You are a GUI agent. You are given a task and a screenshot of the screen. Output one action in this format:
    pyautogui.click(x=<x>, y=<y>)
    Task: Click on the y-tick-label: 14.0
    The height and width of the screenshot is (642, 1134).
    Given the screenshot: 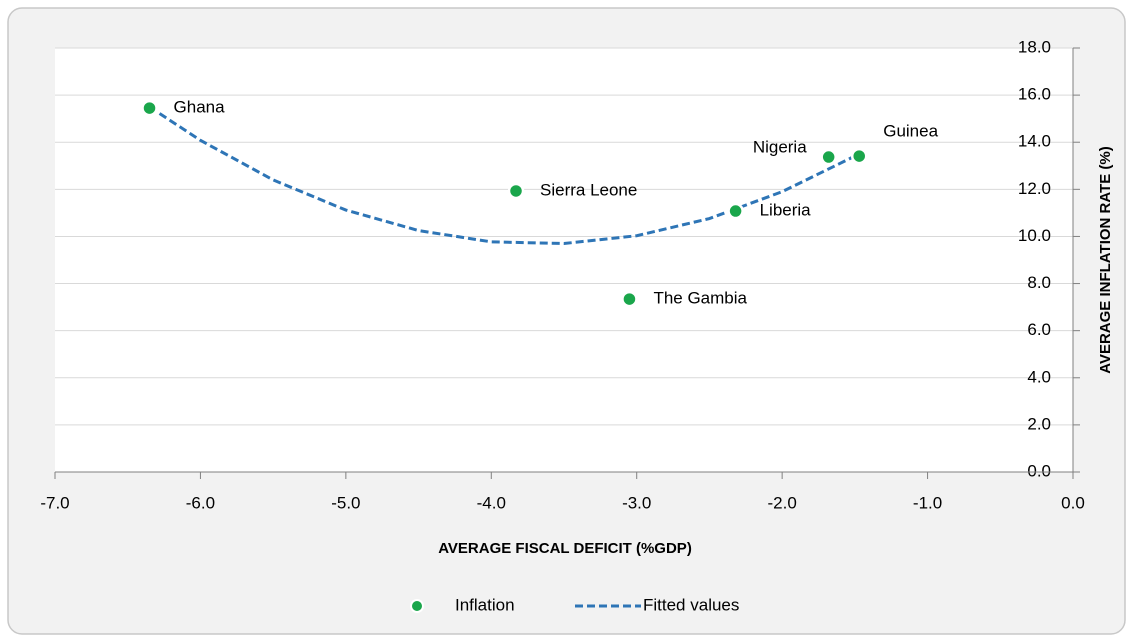 What is the action you would take?
    pyautogui.click(x=1034, y=141)
    